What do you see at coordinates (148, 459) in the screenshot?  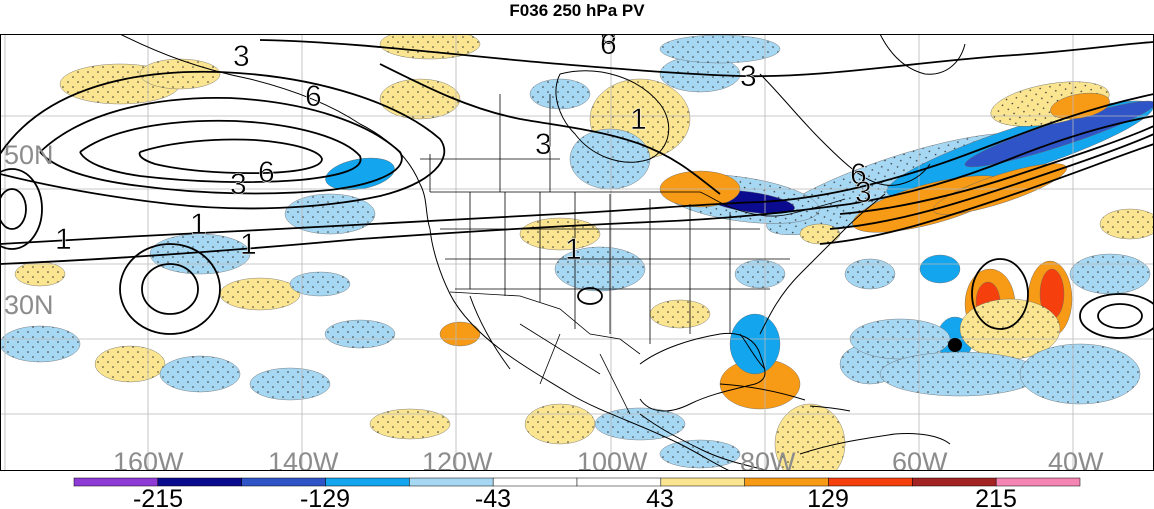 I see `lon-label-160w: 160W` at bounding box center [148, 459].